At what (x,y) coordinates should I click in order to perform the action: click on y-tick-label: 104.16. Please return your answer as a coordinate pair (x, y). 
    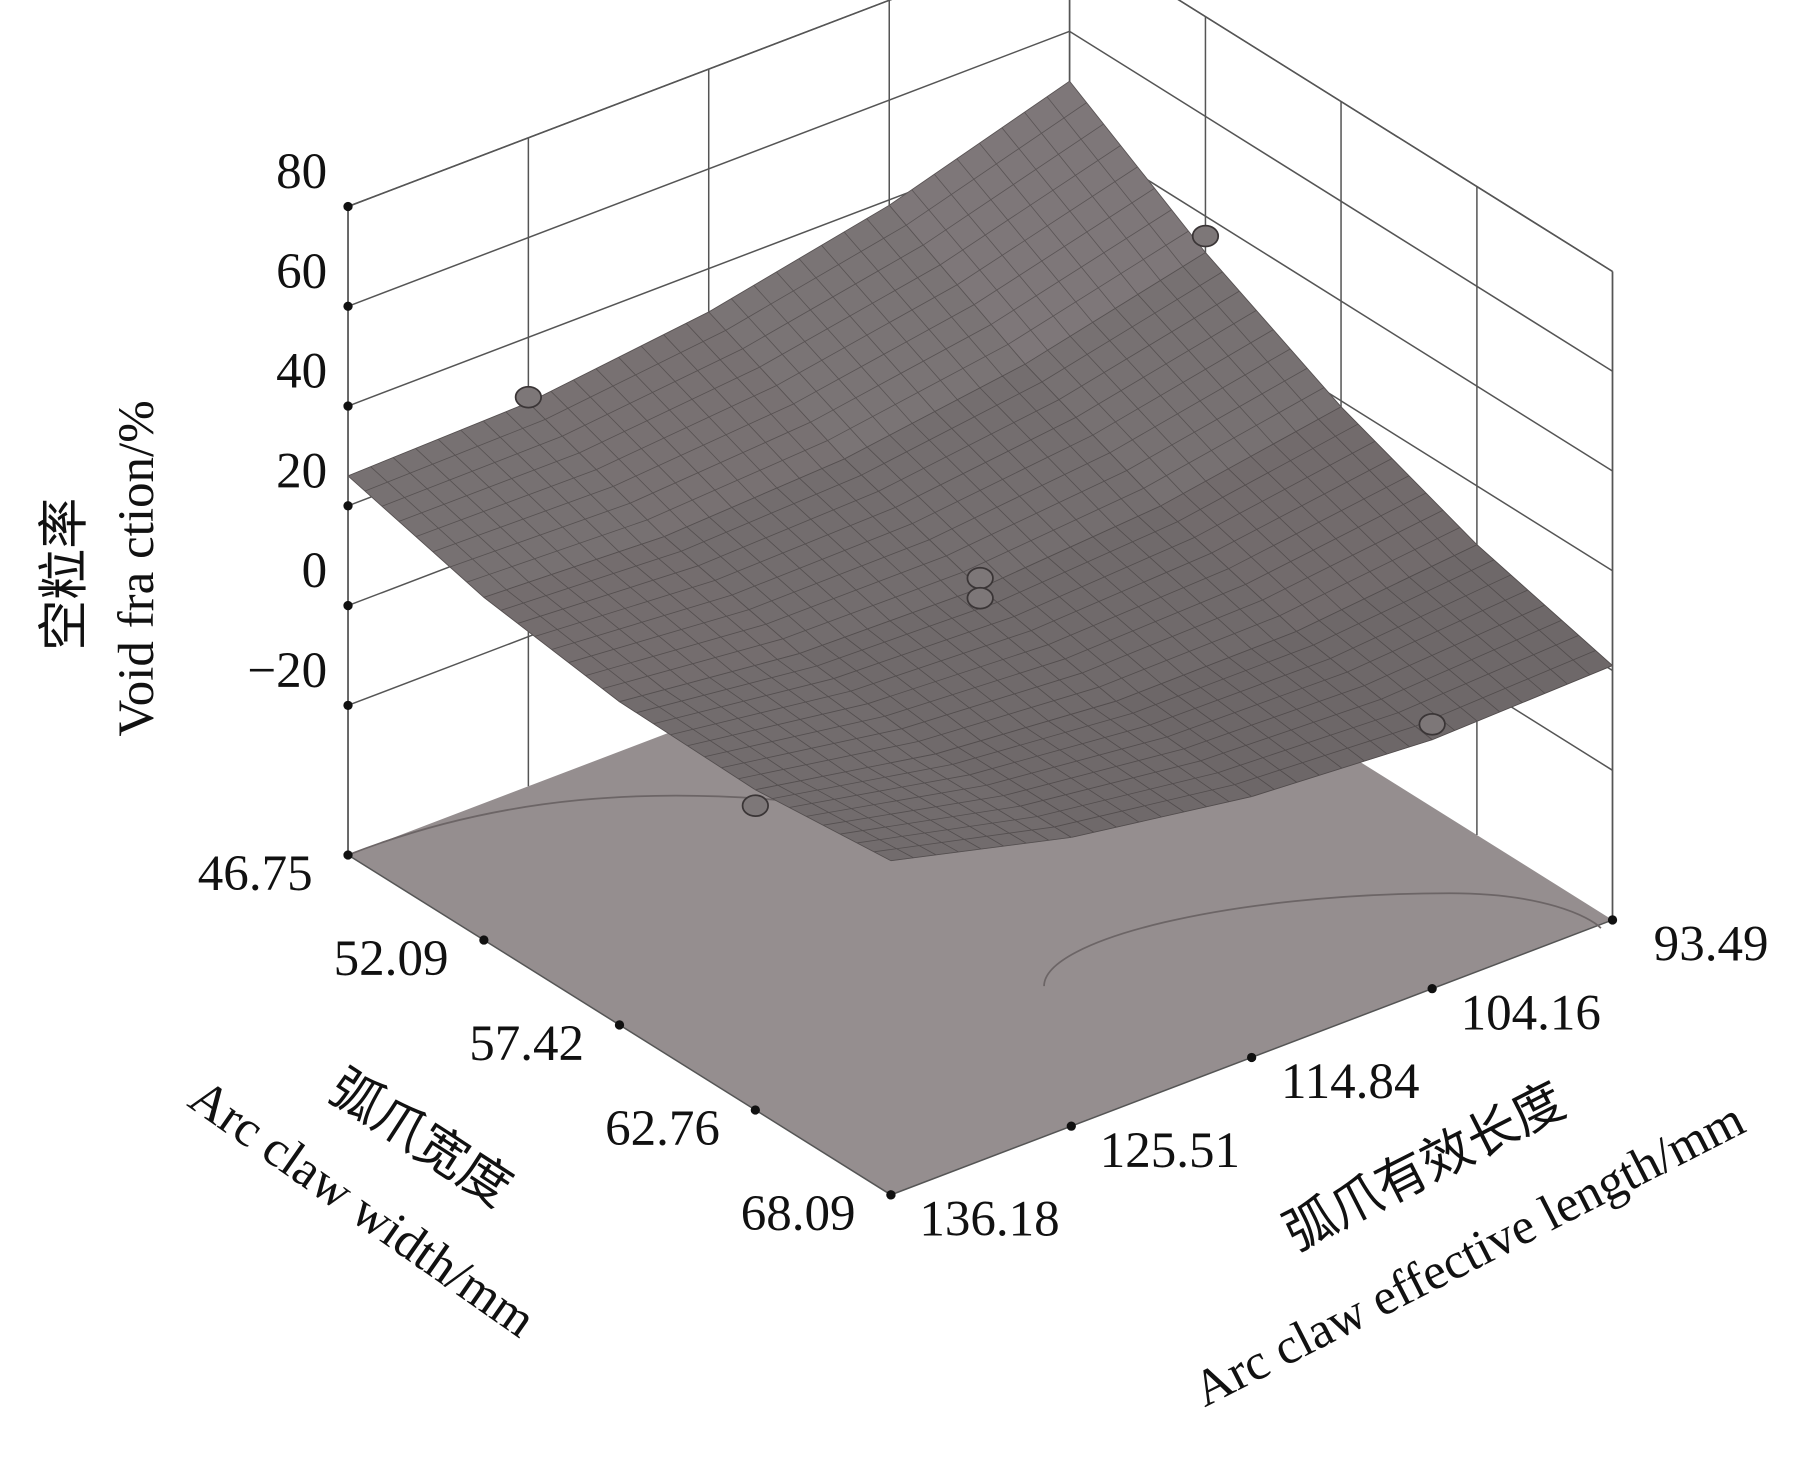
    Looking at the image, I should click on (1531, 1013).